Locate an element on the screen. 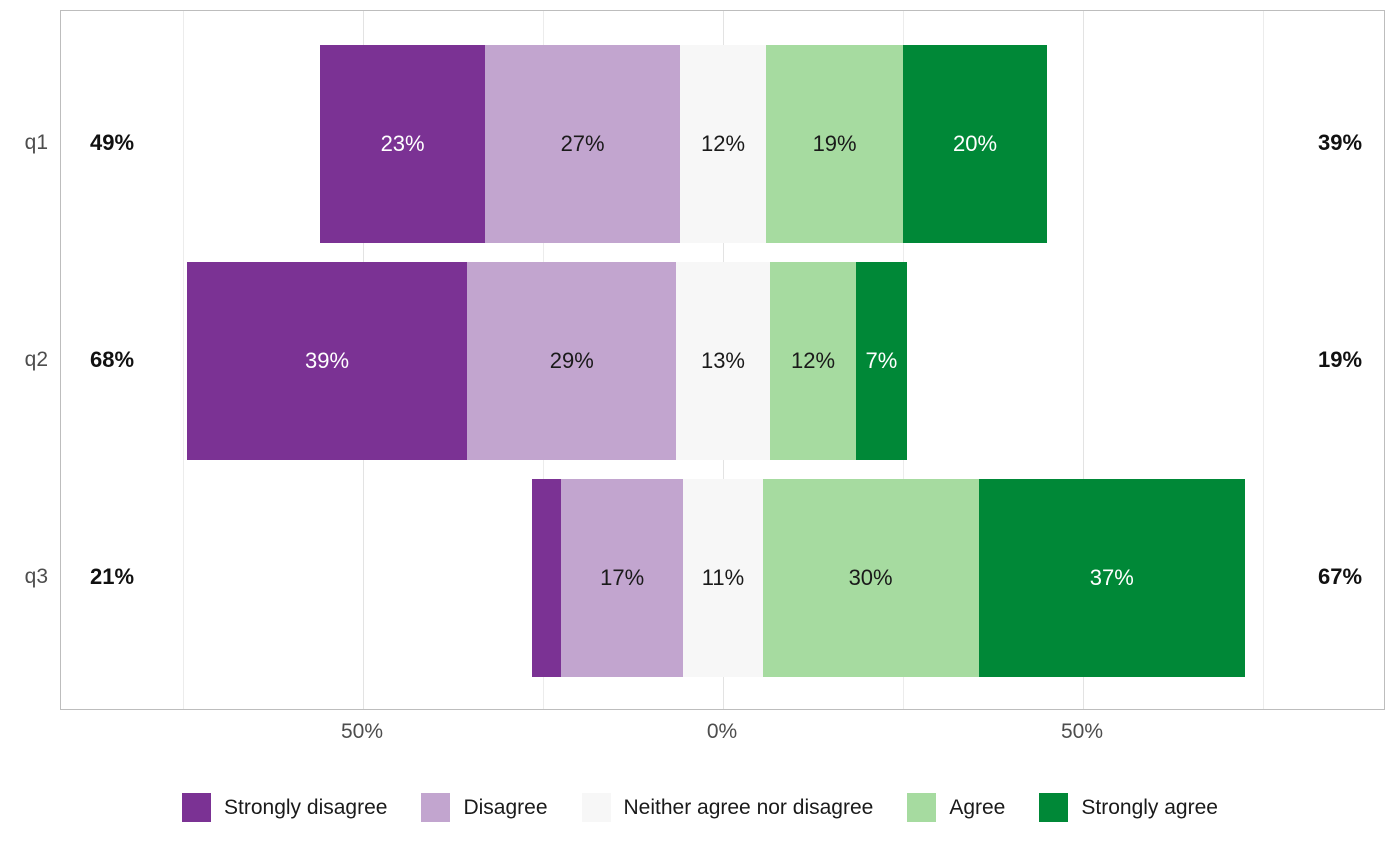 Image resolution: width=1400 pixels, height=866 pixels. legend-label: Strongly disagree is located at coordinates (306, 807).